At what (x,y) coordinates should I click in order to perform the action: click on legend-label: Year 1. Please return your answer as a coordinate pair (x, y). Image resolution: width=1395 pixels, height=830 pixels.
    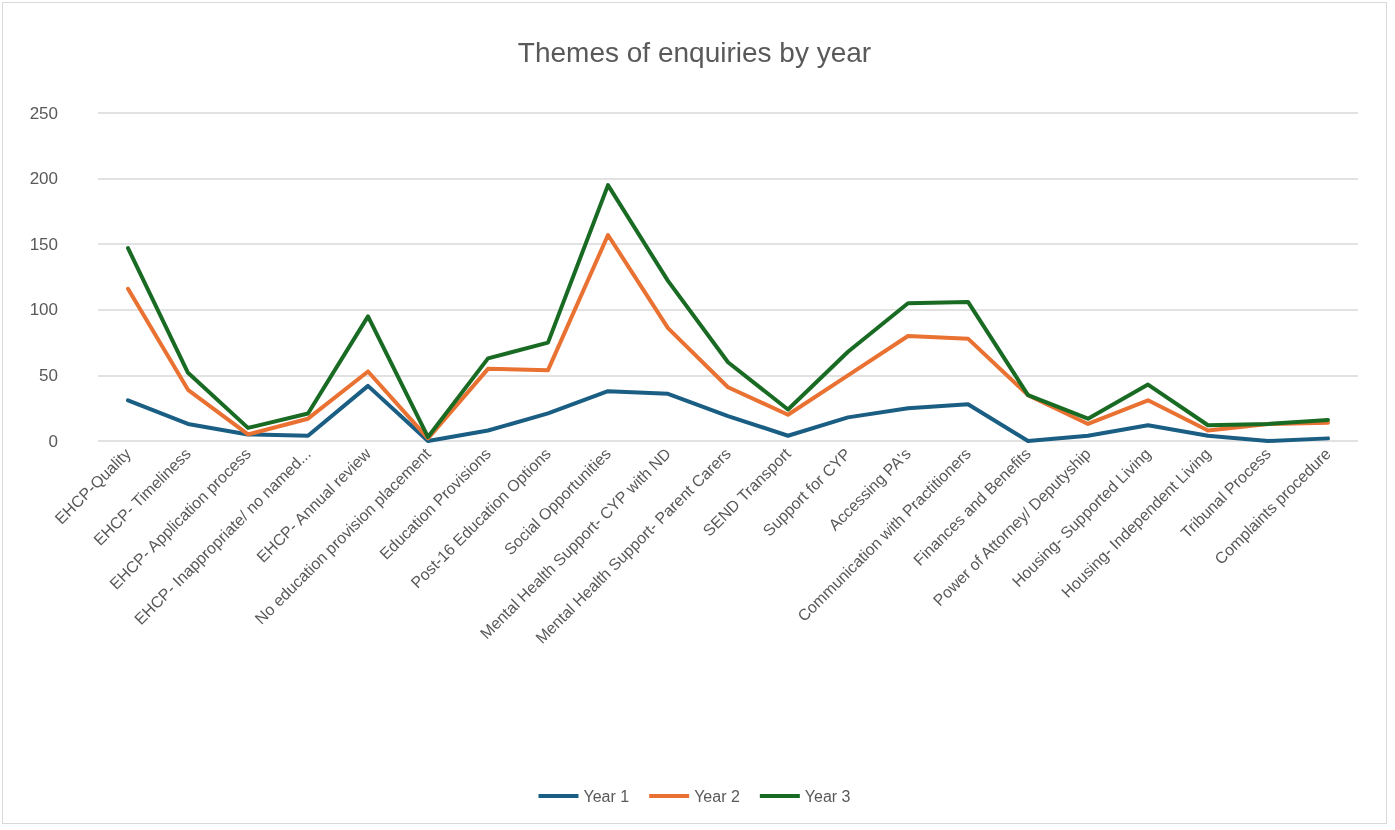
    Looking at the image, I should click on (606, 796).